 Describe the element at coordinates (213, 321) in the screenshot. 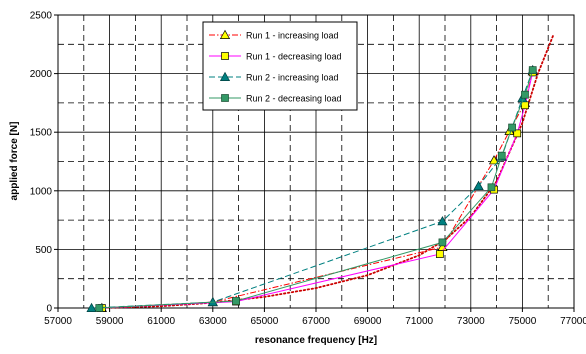

I see `x-tick-label: 63000` at that location.